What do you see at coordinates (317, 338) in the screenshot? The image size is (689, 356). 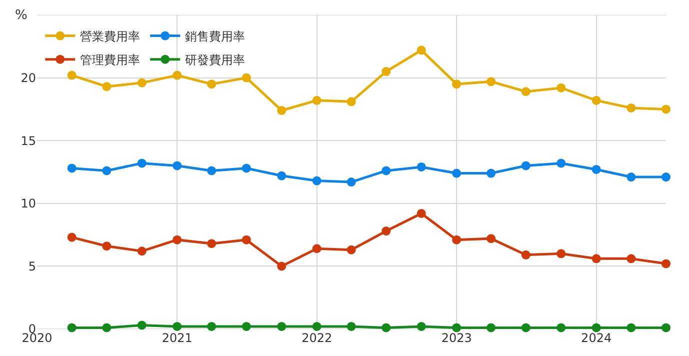 I see `x-tick-label: 2022` at bounding box center [317, 338].